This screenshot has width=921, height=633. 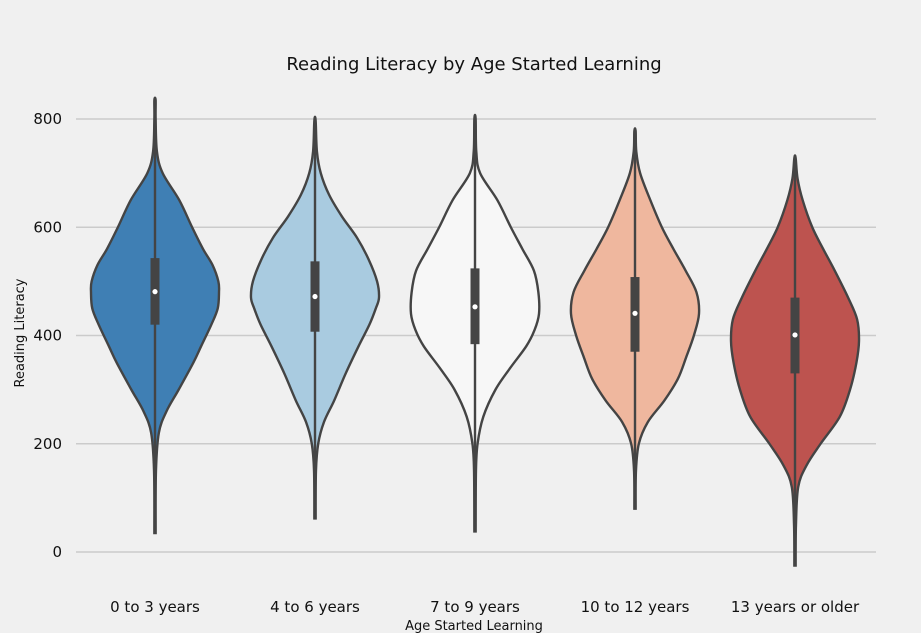 What do you see at coordinates (20, 332) in the screenshot?
I see `y-axis-label: Reading Literacy` at bounding box center [20, 332].